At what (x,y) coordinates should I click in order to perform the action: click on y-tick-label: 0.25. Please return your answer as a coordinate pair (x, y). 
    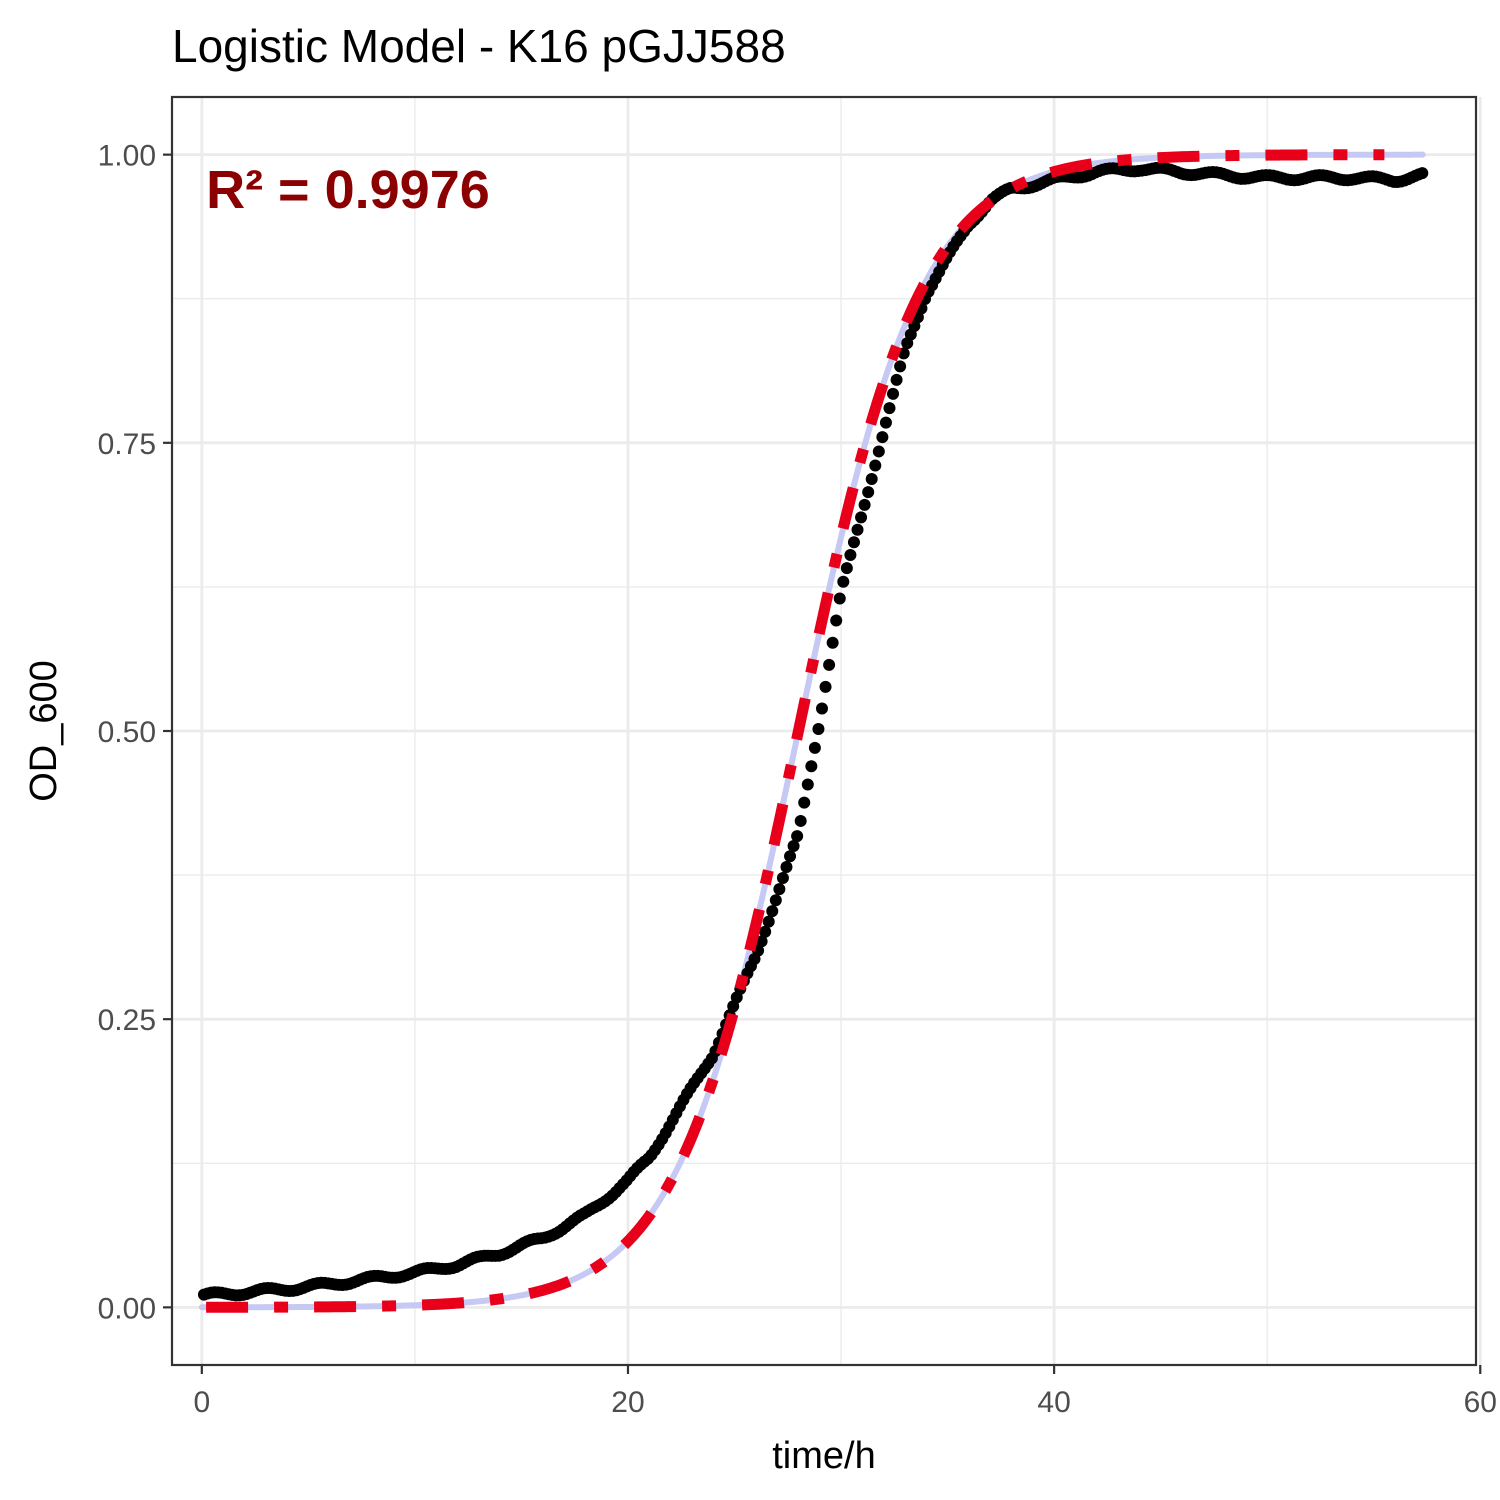
    Looking at the image, I should click on (127, 1020).